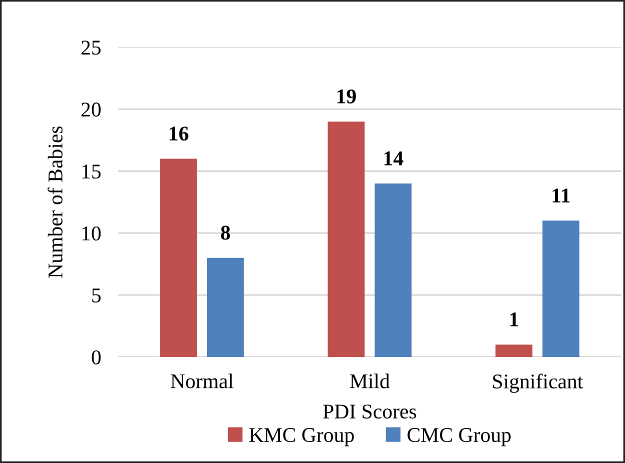  What do you see at coordinates (96, 357) in the screenshot?
I see `y-tick-label: 0` at bounding box center [96, 357].